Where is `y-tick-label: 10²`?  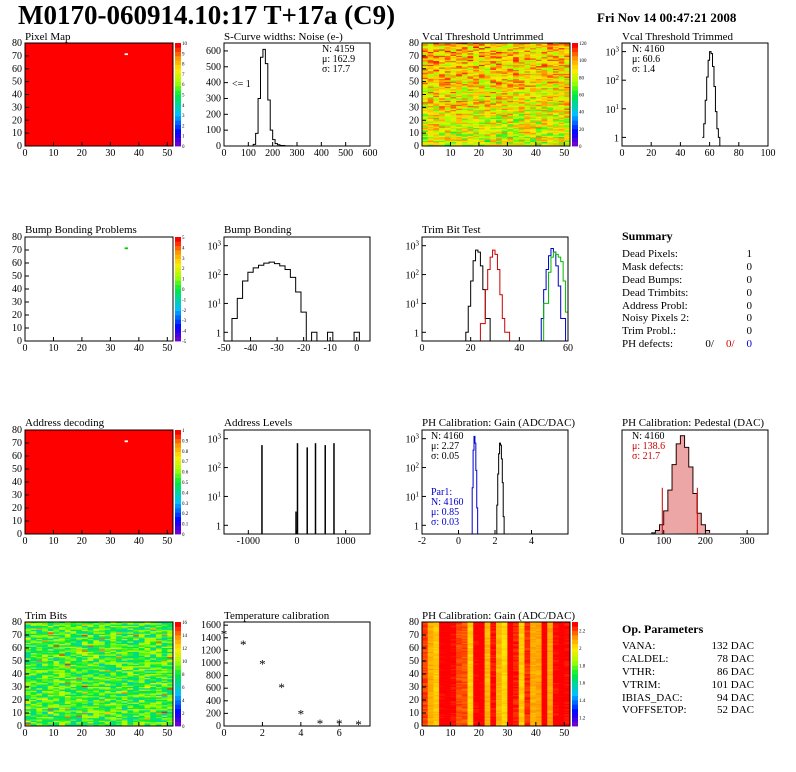 y-tick-label: 10² is located at coordinates (413, 468).